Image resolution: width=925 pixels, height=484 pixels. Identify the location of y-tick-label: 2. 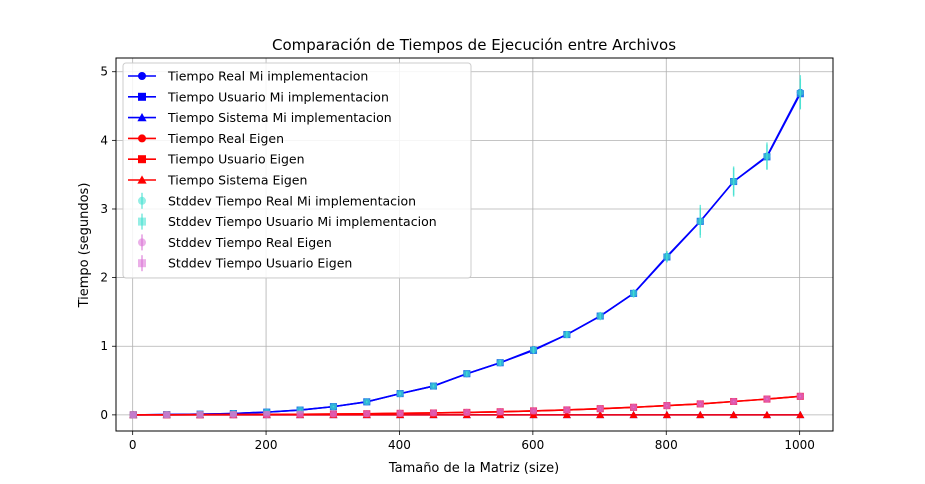
(104, 278).